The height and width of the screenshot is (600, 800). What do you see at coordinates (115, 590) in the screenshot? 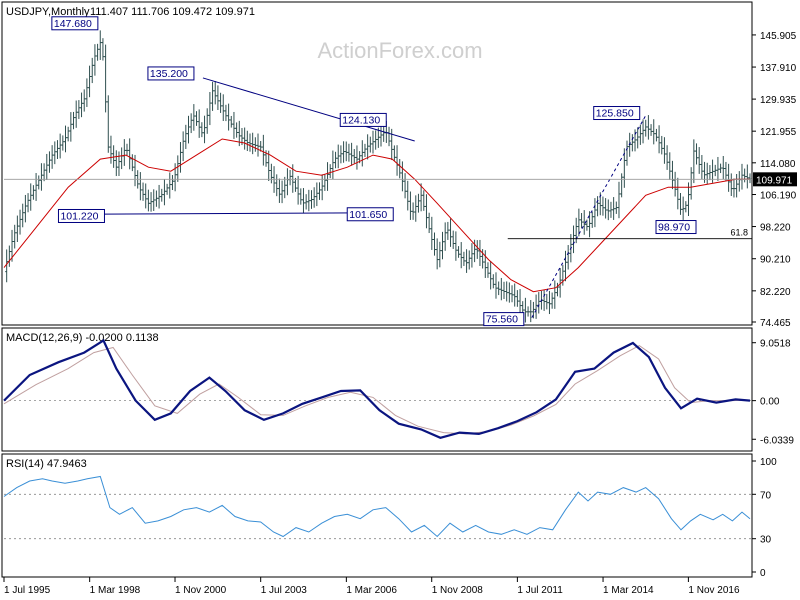
I see `x-axis-tick-label: 1 Mar 1998` at bounding box center [115, 590].